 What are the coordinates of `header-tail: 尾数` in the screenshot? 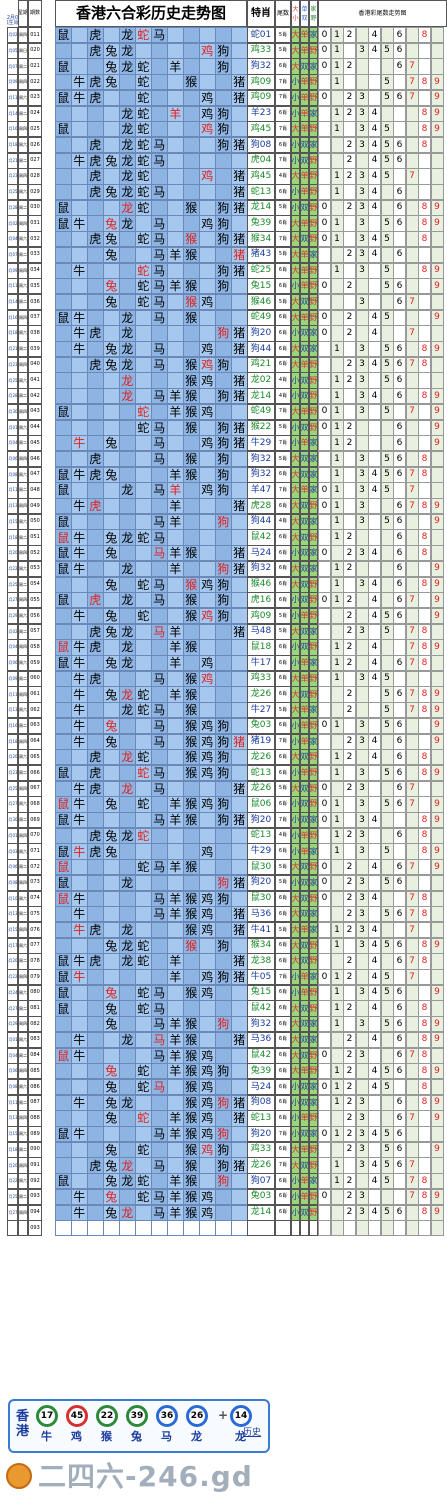 It's located at (283, 13).